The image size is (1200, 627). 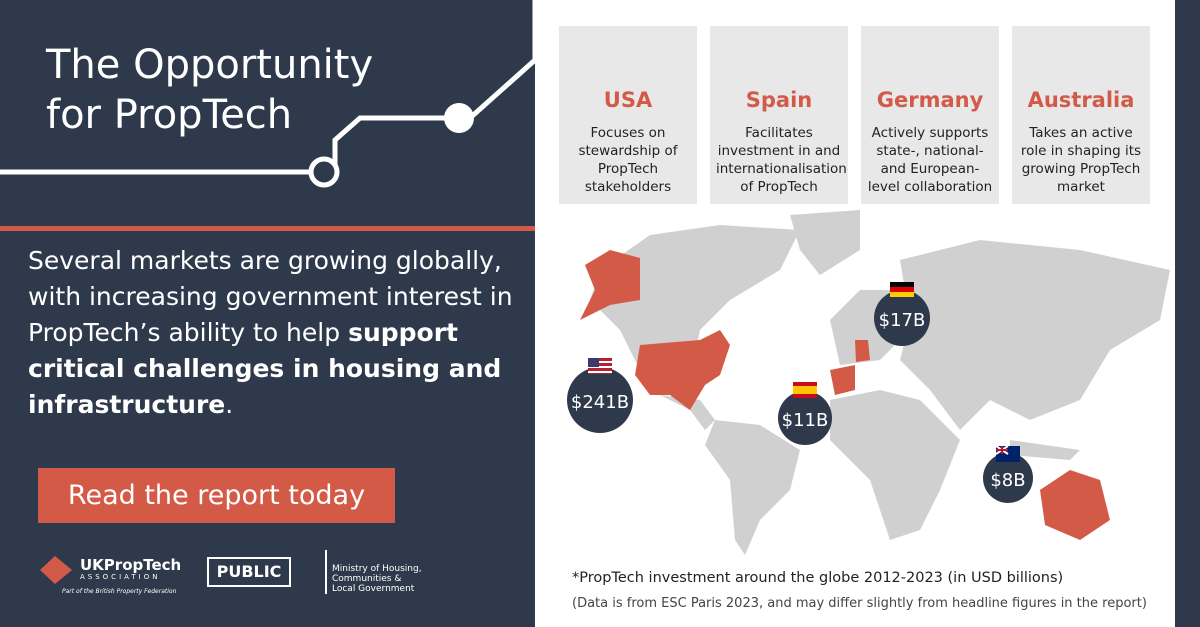 I want to click on flag-spain, so click(x=805, y=390).